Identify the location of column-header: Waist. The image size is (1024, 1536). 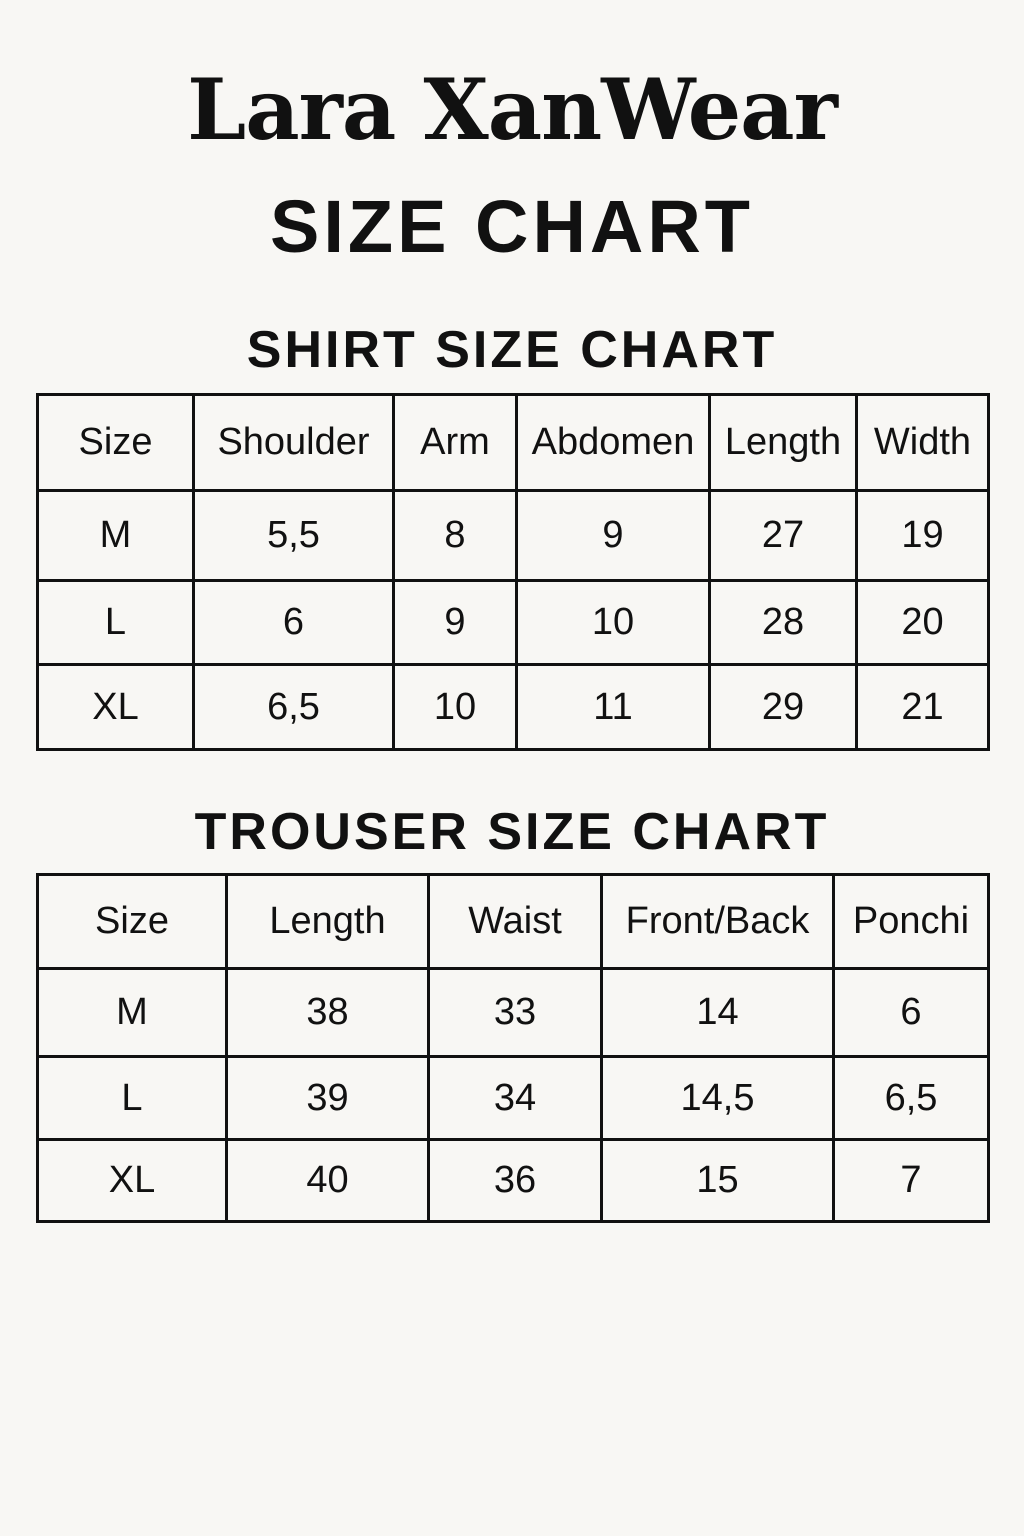
(515, 921).